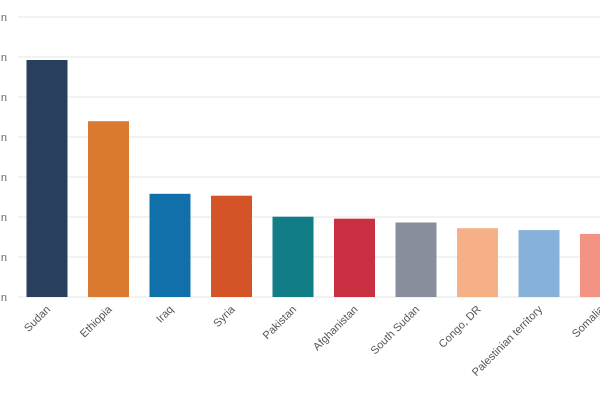  I want to click on x-category-label: Iraq, so click(165, 315).